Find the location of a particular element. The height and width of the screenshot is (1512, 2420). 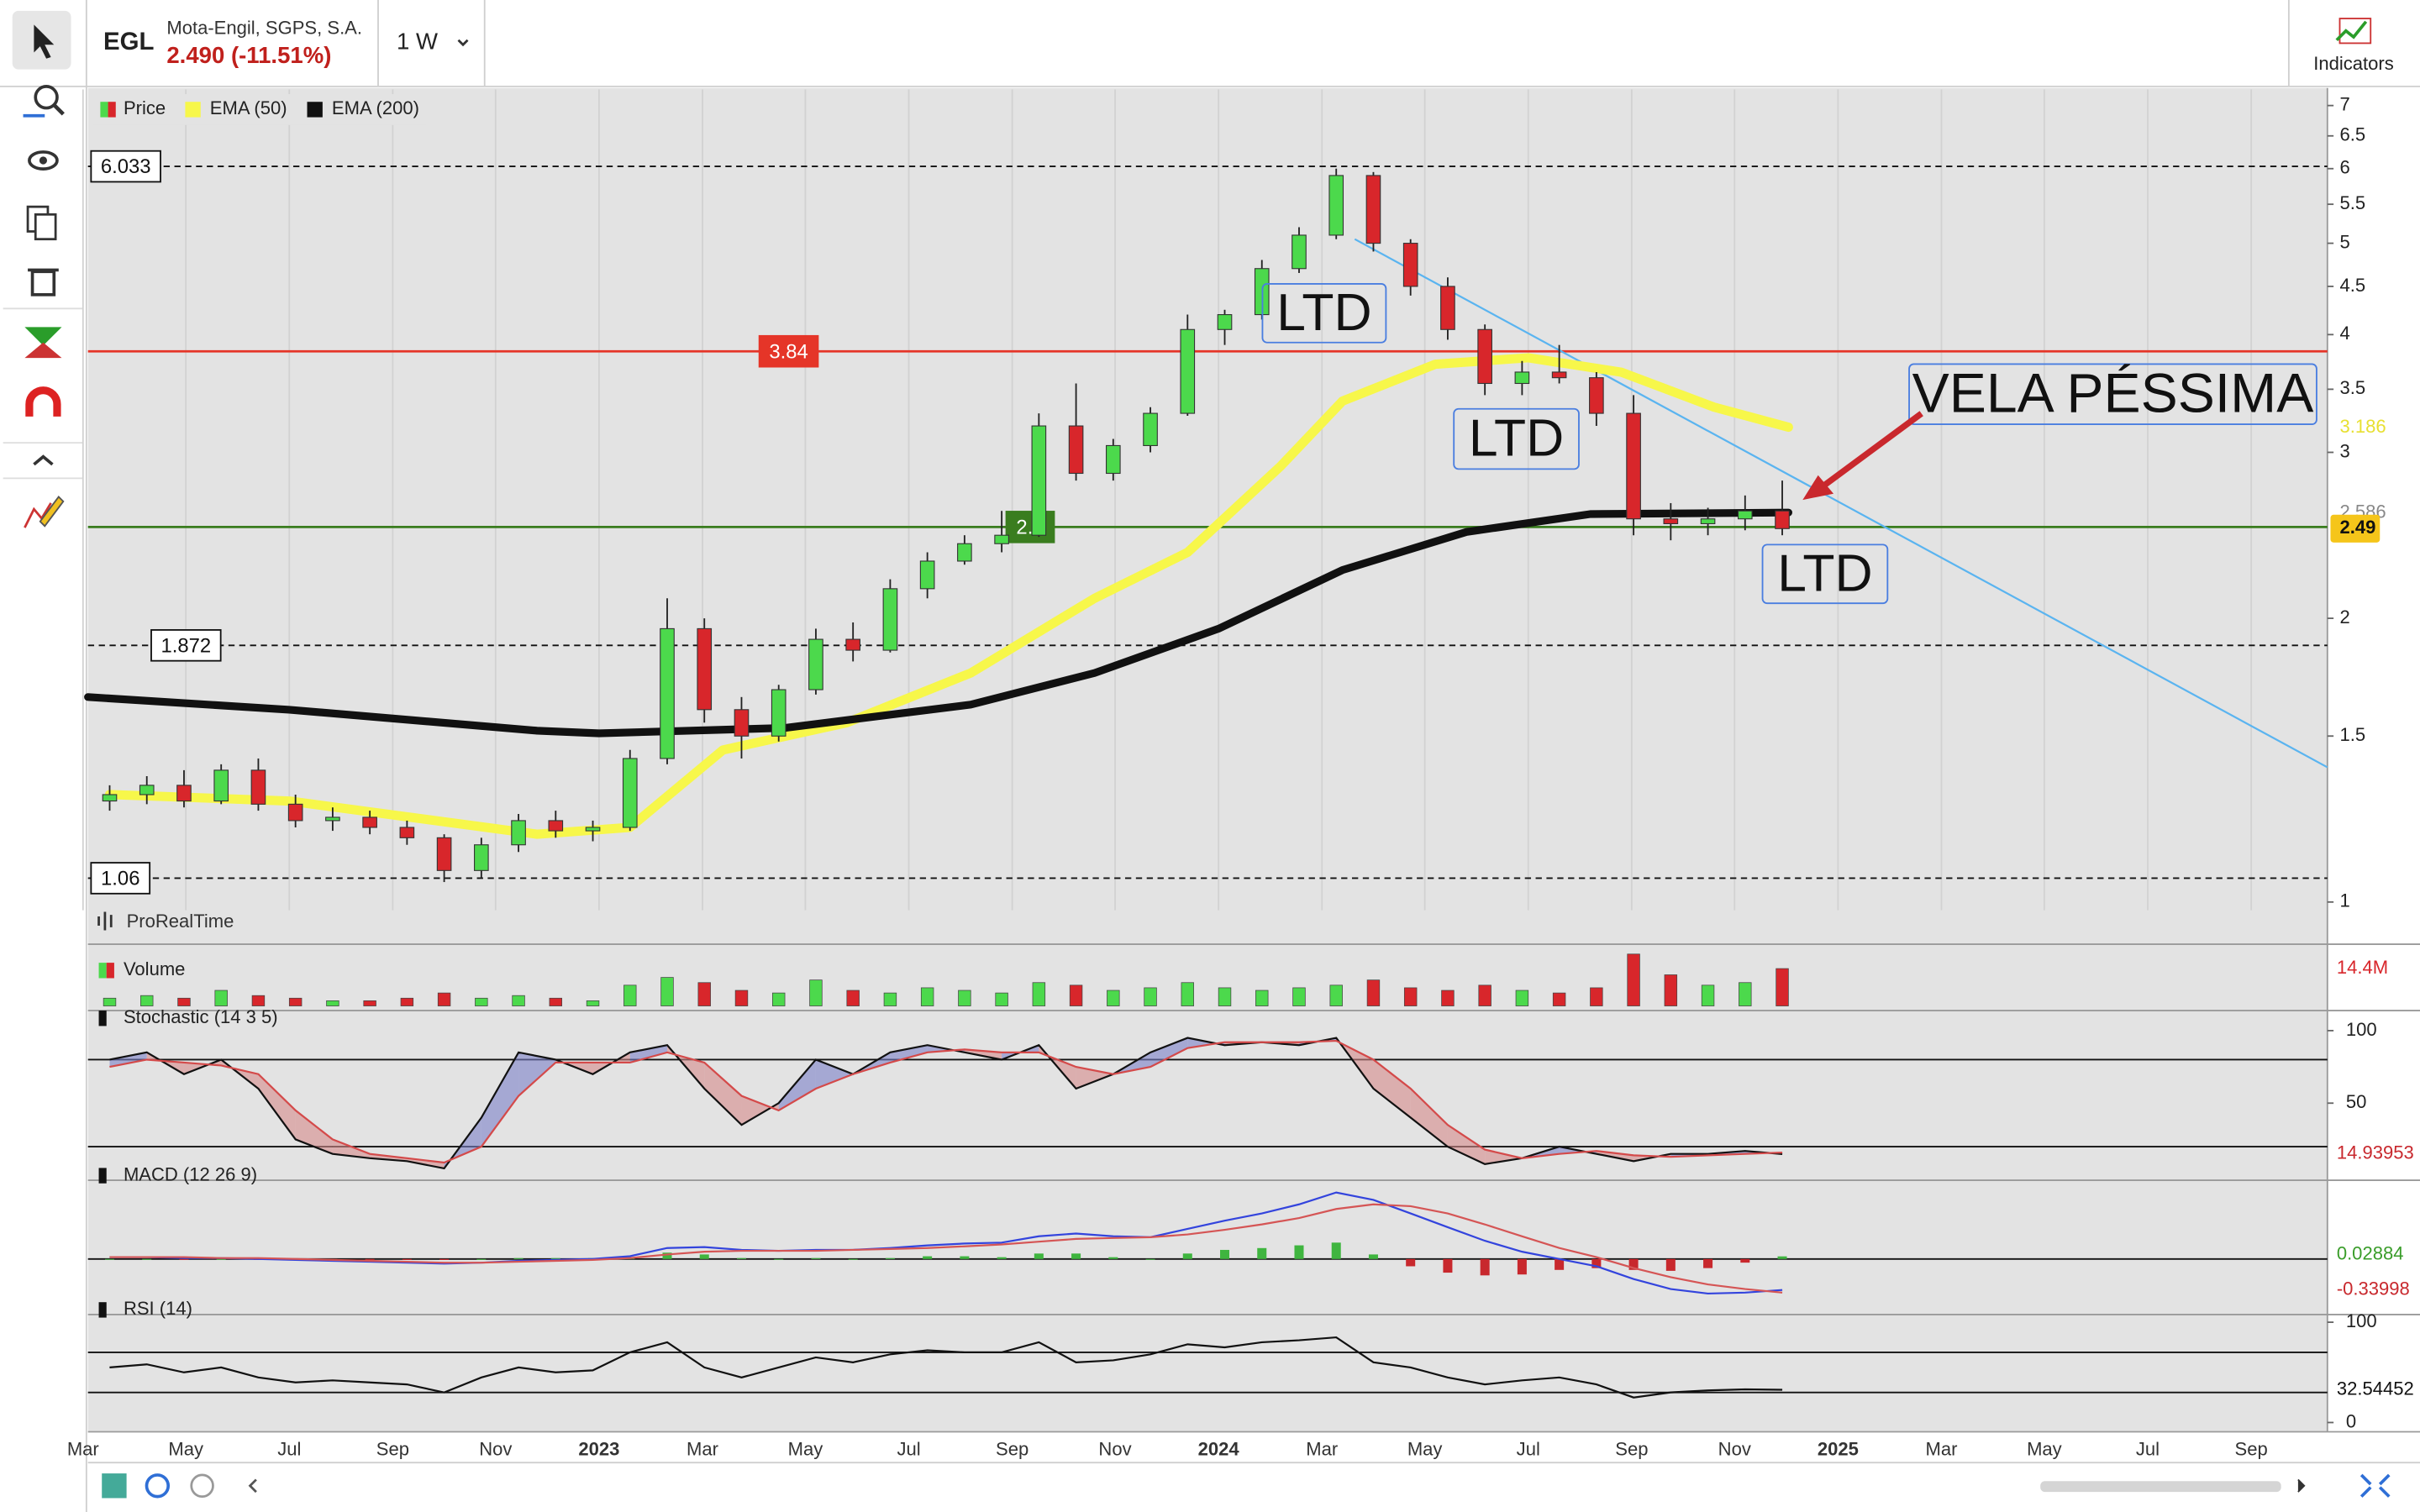

copy-tool-front is located at coordinates (45, 227).